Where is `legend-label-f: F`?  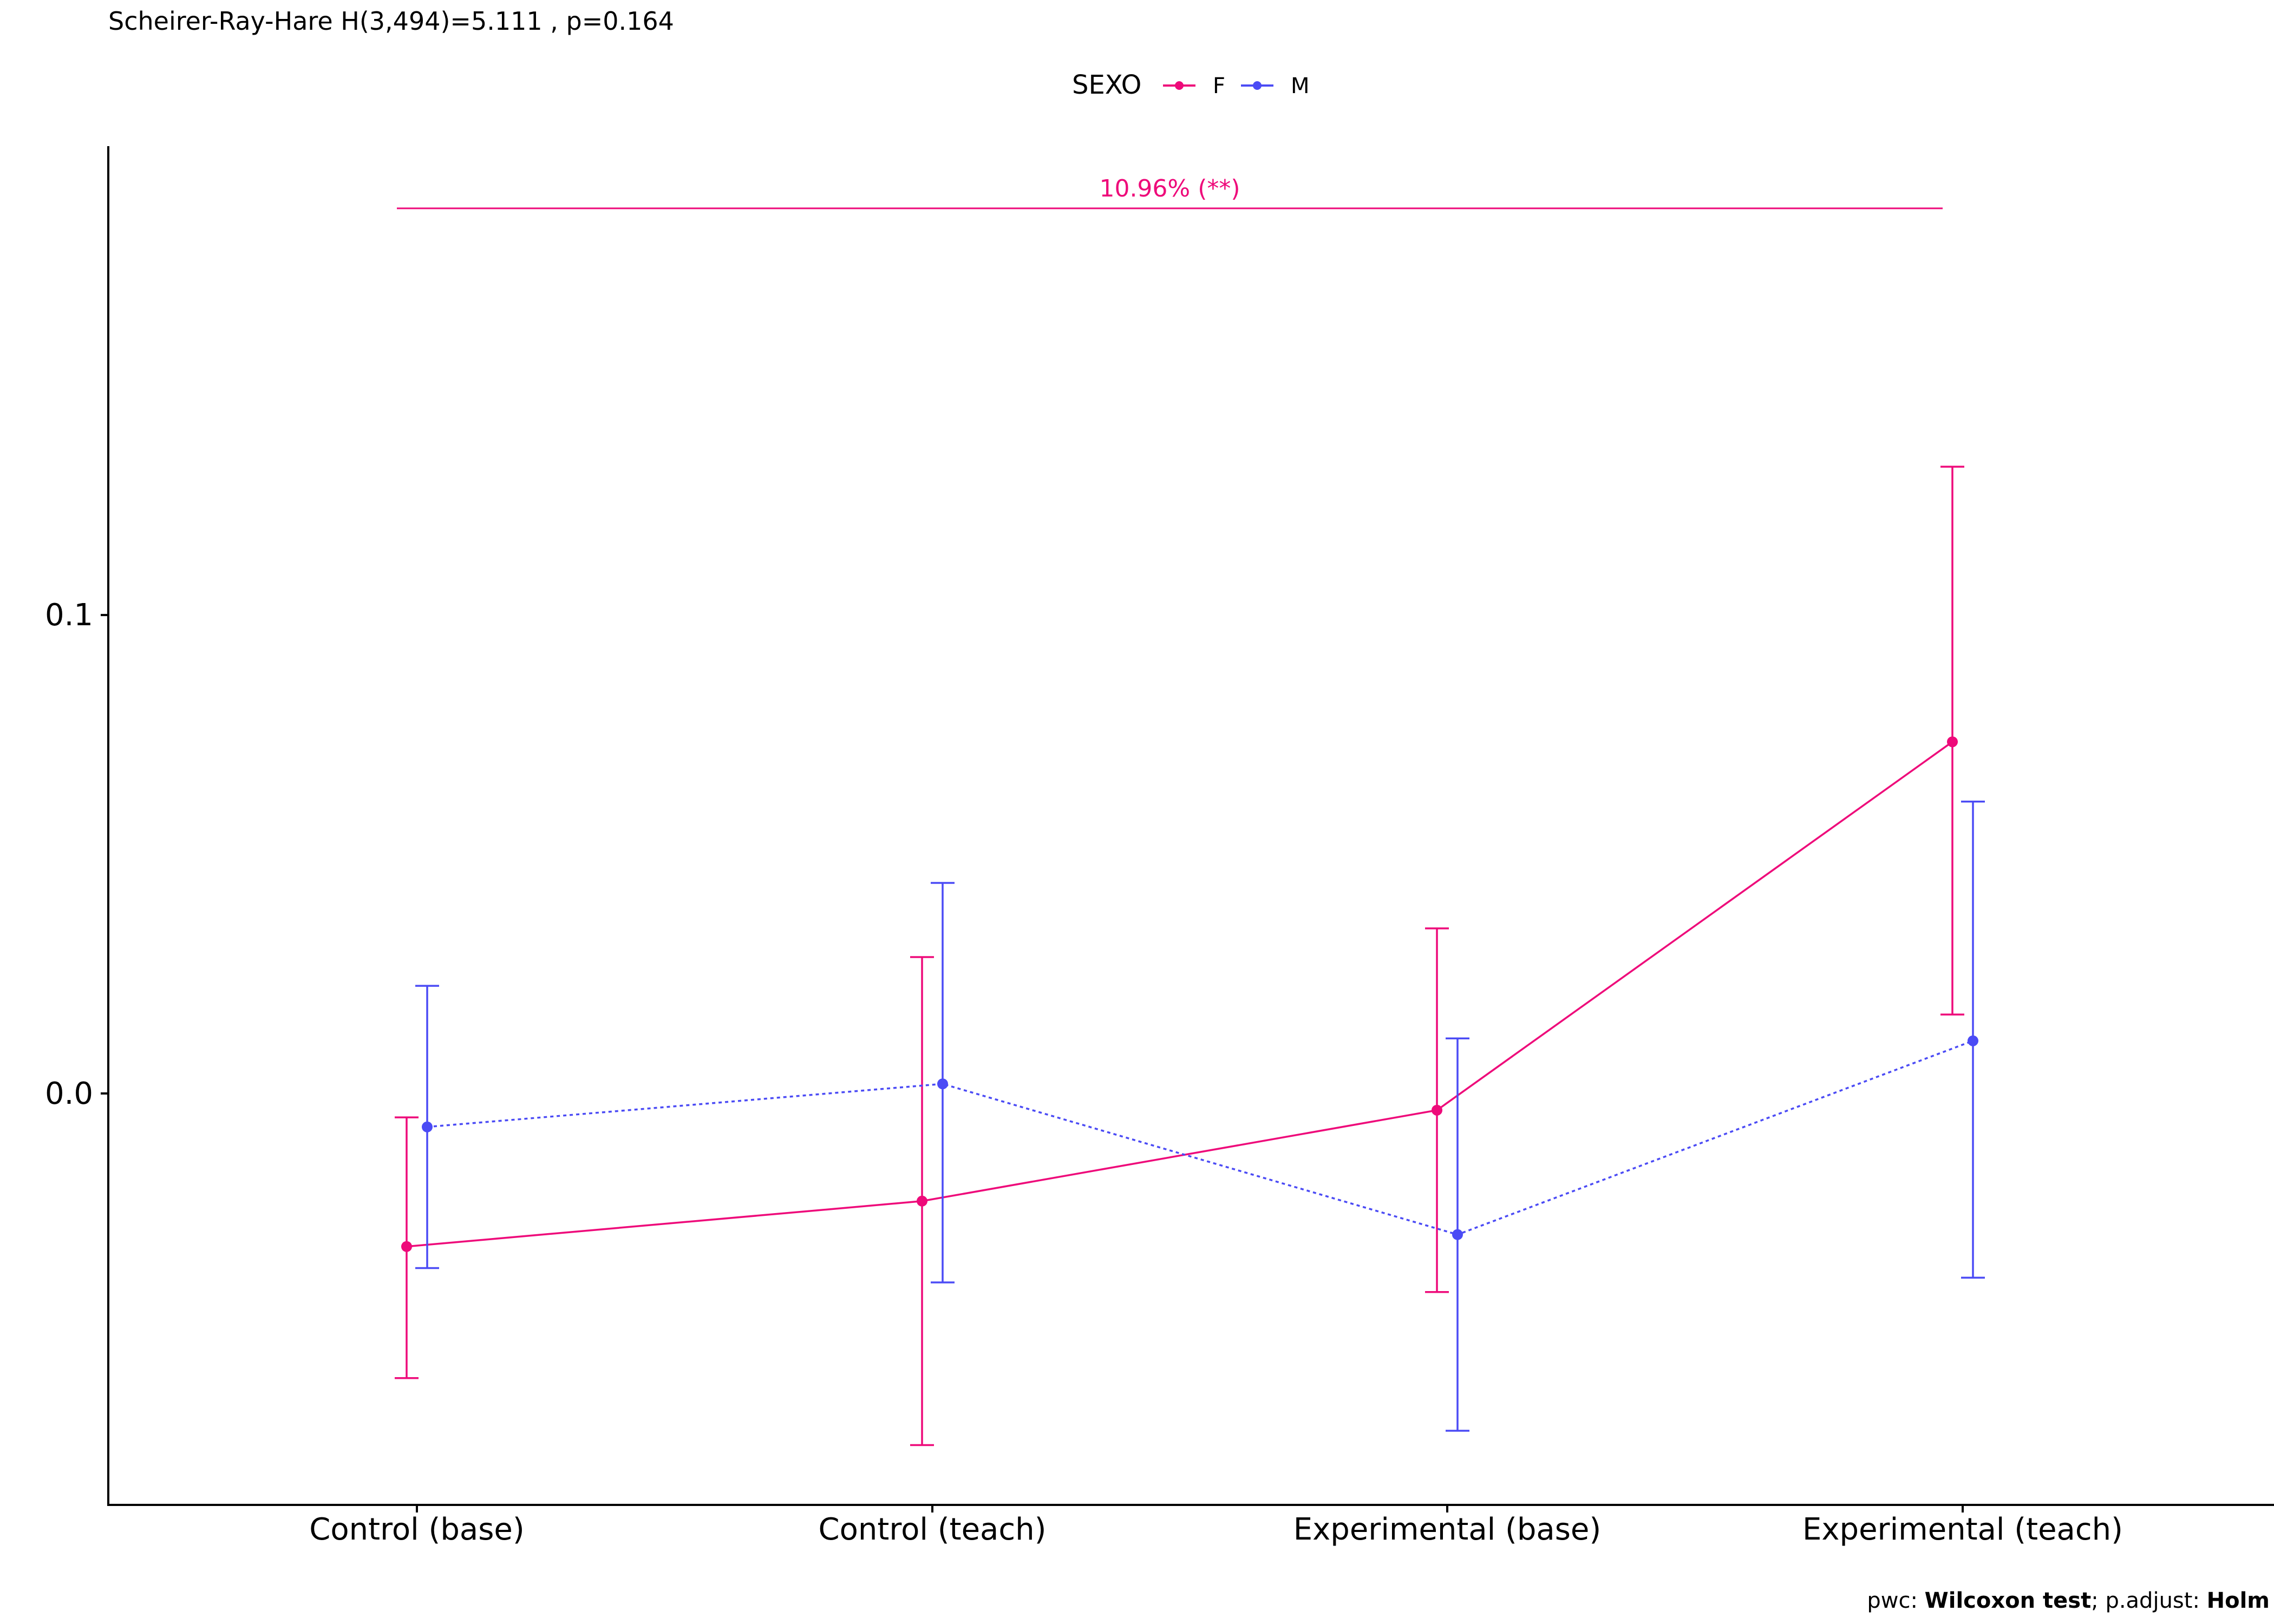 legend-label-f: F is located at coordinates (1219, 87).